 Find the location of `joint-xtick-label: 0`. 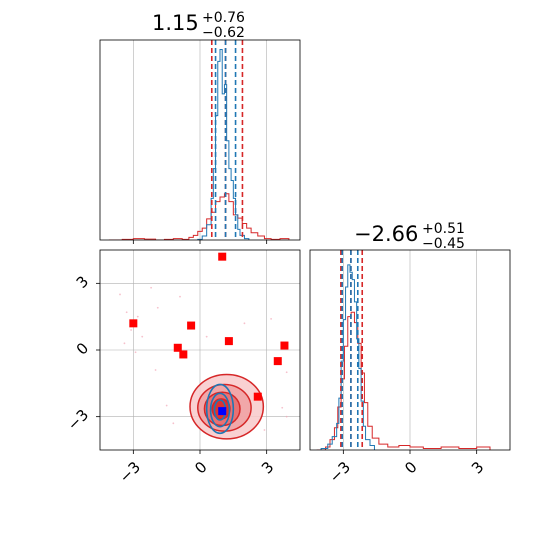

joint-xtick-label: 0 is located at coordinates (200, 467).